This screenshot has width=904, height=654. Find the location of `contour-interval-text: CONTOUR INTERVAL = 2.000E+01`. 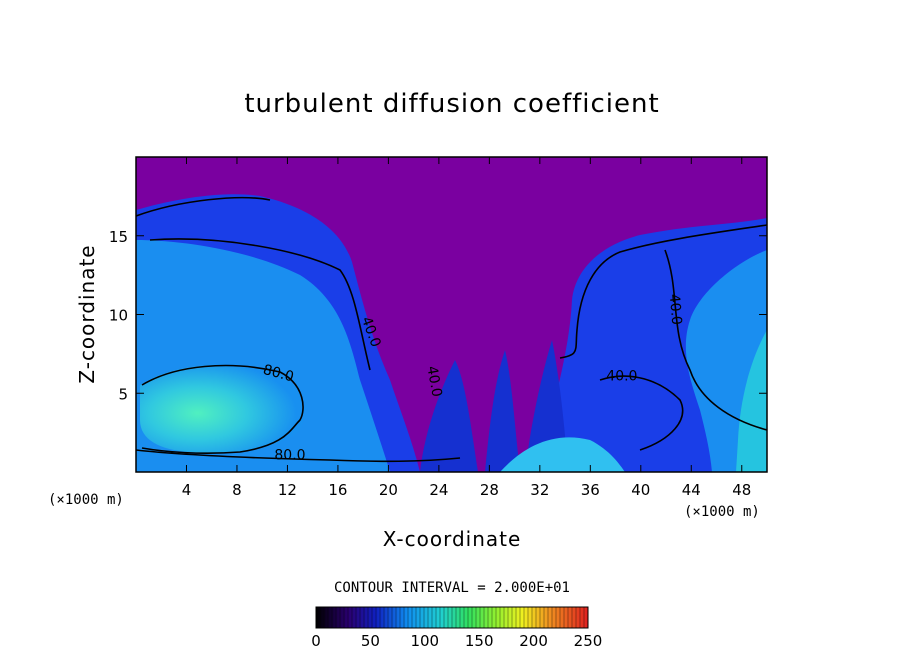

contour-interval-text: CONTOUR INTERVAL = 2.000E+01 is located at coordinates (452, 588).